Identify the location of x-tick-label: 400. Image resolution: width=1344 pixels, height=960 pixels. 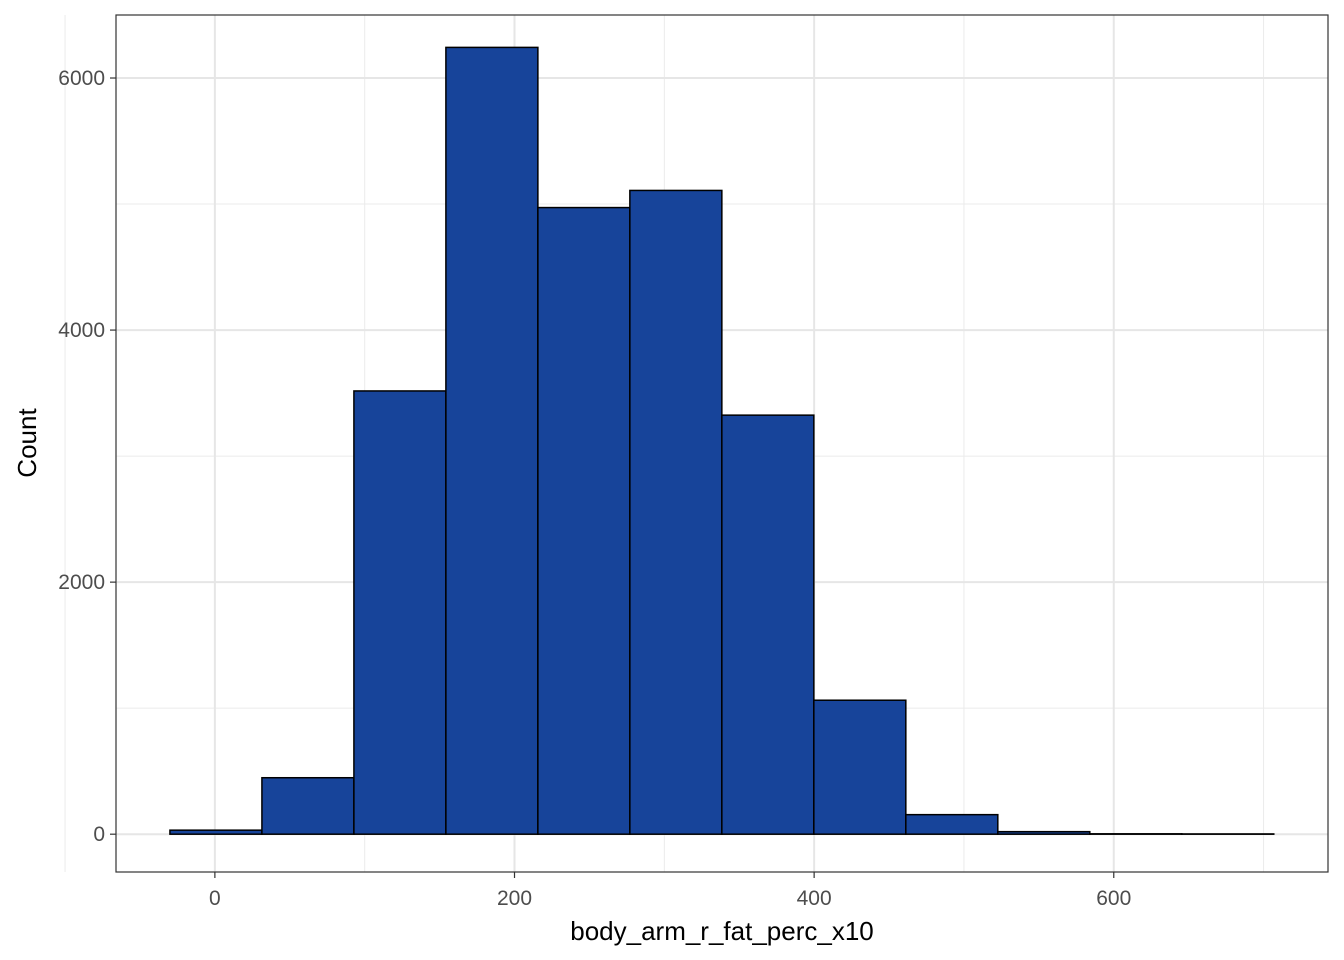
(814, 898).